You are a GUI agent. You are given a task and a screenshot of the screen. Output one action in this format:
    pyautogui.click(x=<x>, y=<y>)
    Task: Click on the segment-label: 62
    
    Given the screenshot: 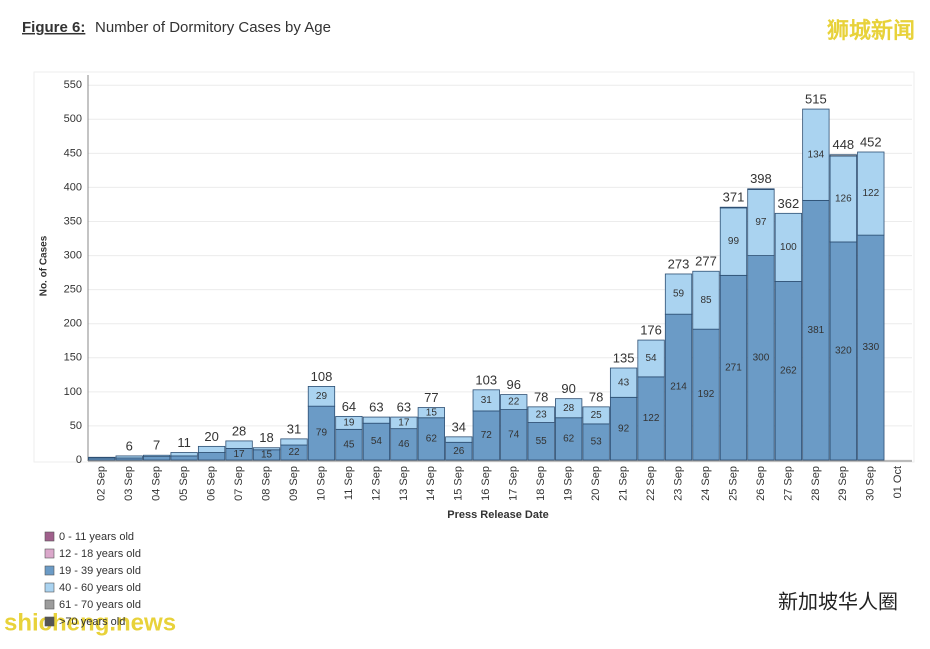 What is the action you would take?
    pyautogui.click(x=432, y=439)
    